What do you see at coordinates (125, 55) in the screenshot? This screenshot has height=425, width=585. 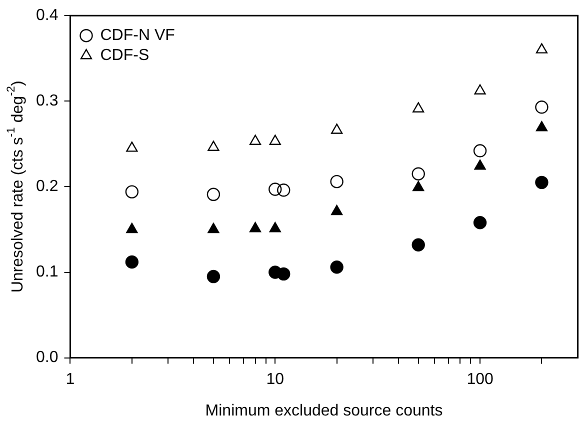 I see `legend-label: CDF-S` at bounding box center [125, 55].